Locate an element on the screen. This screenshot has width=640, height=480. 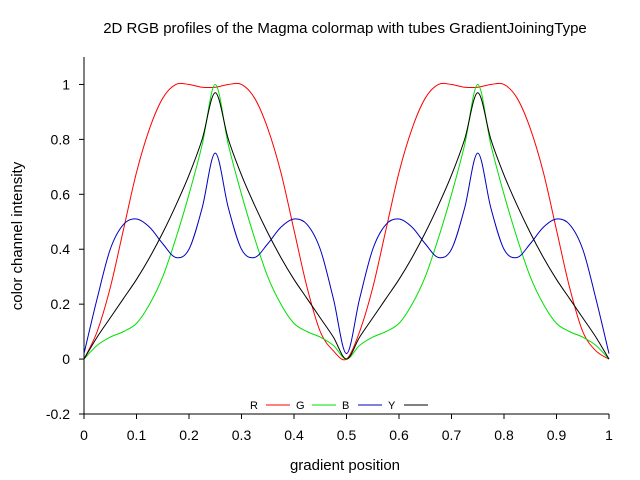
x-tick-label: 1 is located at coordinates (609, 435).